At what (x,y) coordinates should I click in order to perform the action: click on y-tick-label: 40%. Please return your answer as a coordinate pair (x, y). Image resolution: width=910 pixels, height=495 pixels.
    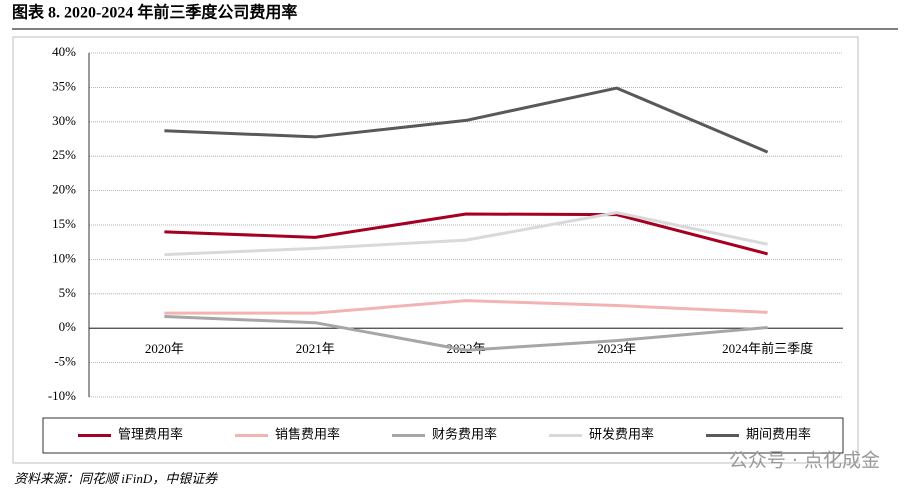
    Looking at the image, I should click on (64, 51).